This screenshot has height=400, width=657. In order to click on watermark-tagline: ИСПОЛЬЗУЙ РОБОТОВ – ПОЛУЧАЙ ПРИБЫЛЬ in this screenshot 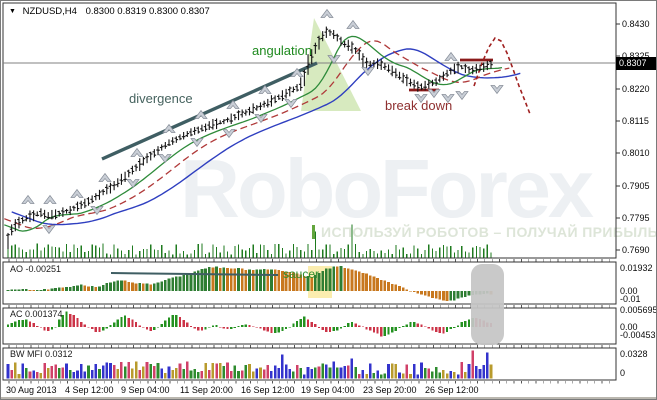, I will do `click(484, 232)`.